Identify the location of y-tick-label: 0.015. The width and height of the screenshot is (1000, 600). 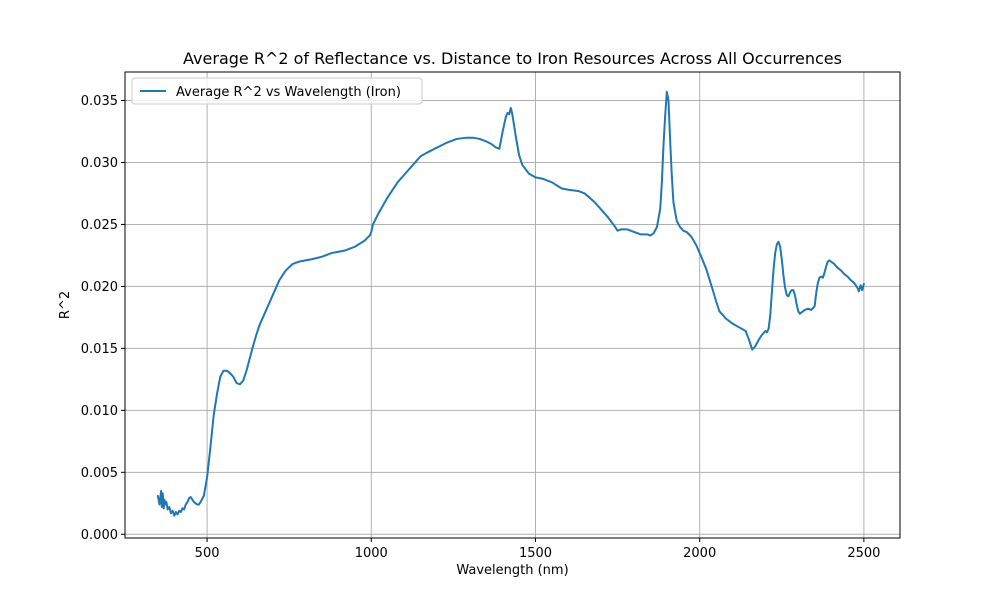
(99, 349).